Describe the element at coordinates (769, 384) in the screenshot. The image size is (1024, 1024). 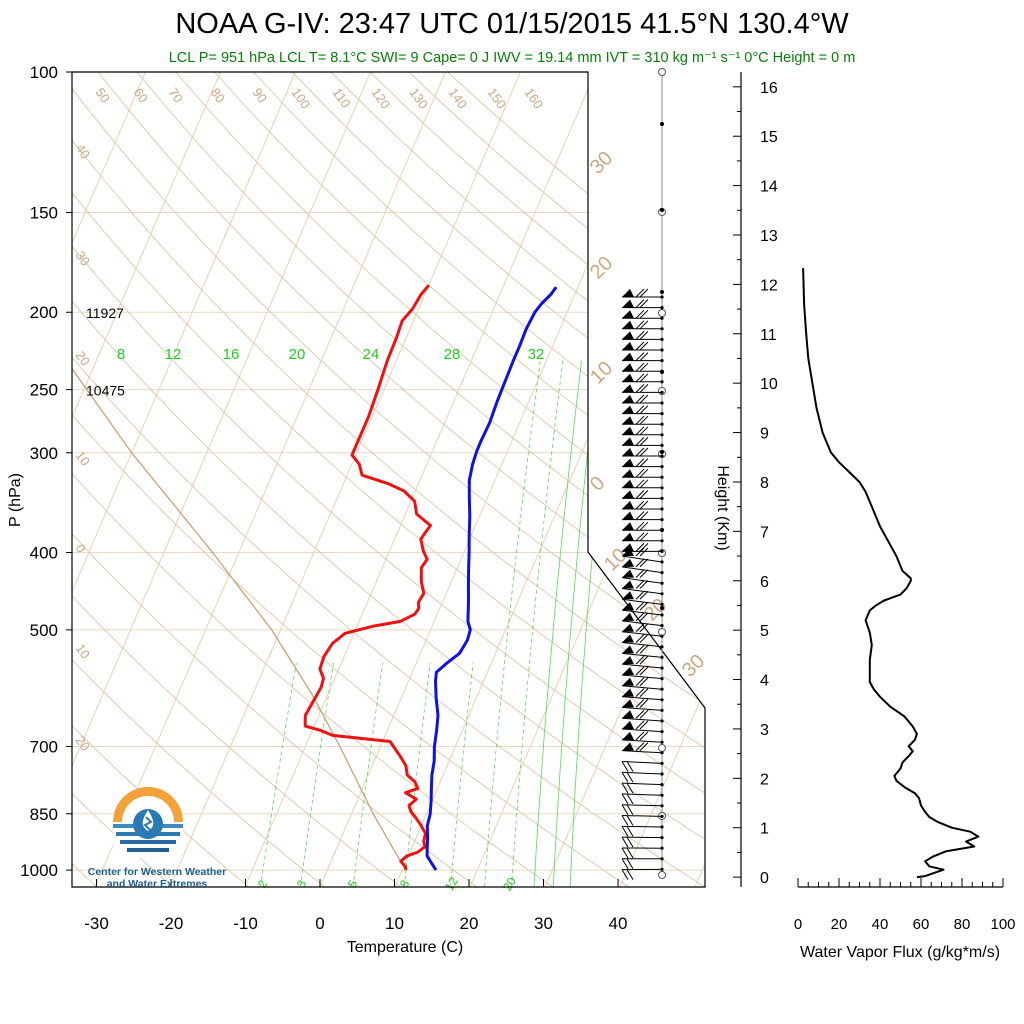
I see `height-axis-tick-label: 10` at that location.